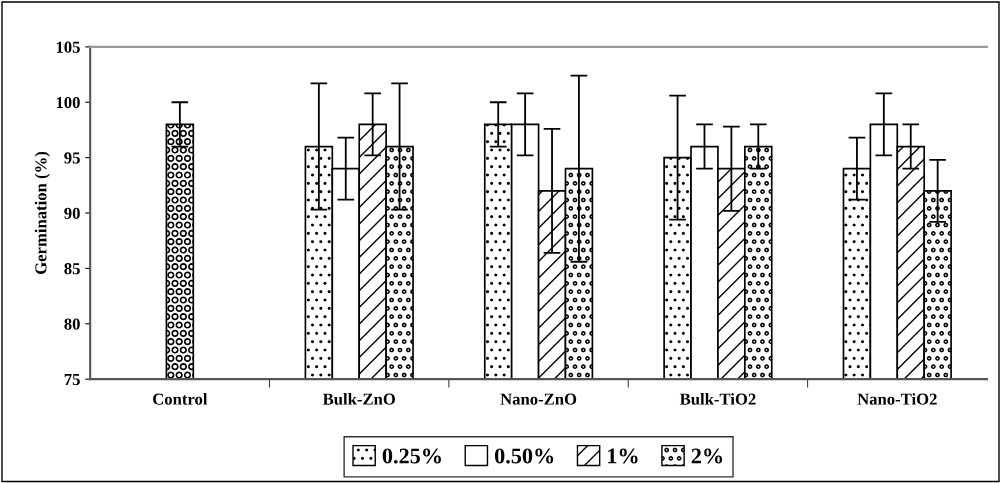  I want to click on y-tick-label: 100, so click(68, 102).